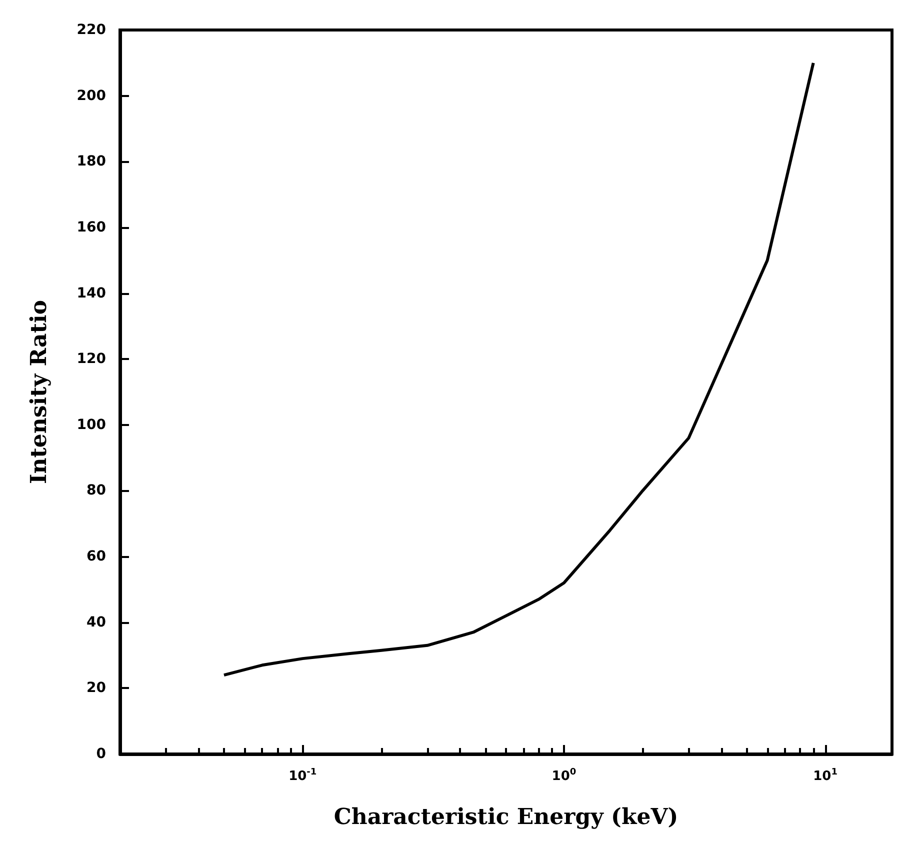 The image size is (904, 842). What do you see at coordinates (91, 359) in the screenshot?
I see `y-tick-label: 120` at bounding box center [91, 359].